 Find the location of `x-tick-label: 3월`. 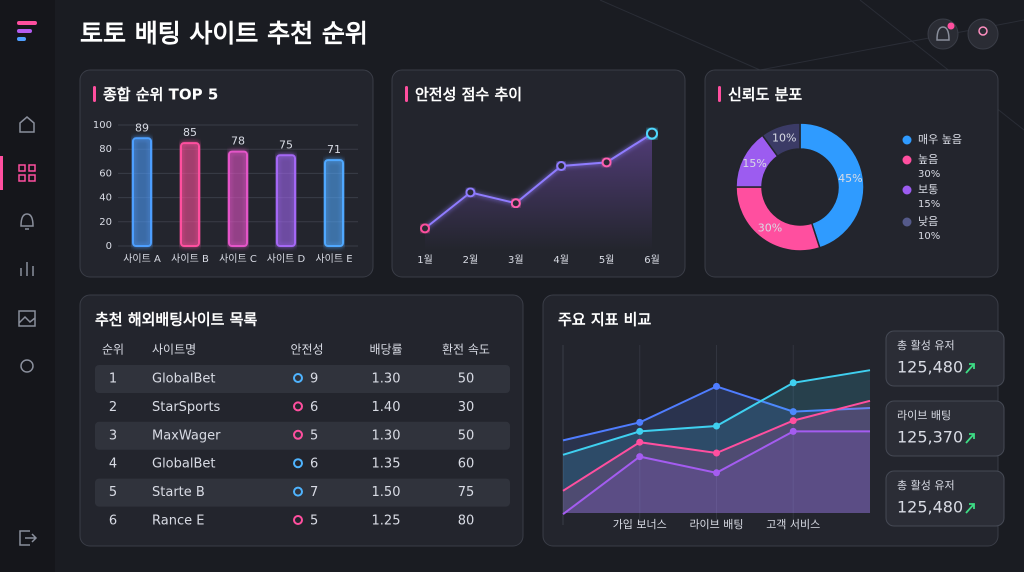

x-tick-label: 3월 is located at coordinates (516, 260).